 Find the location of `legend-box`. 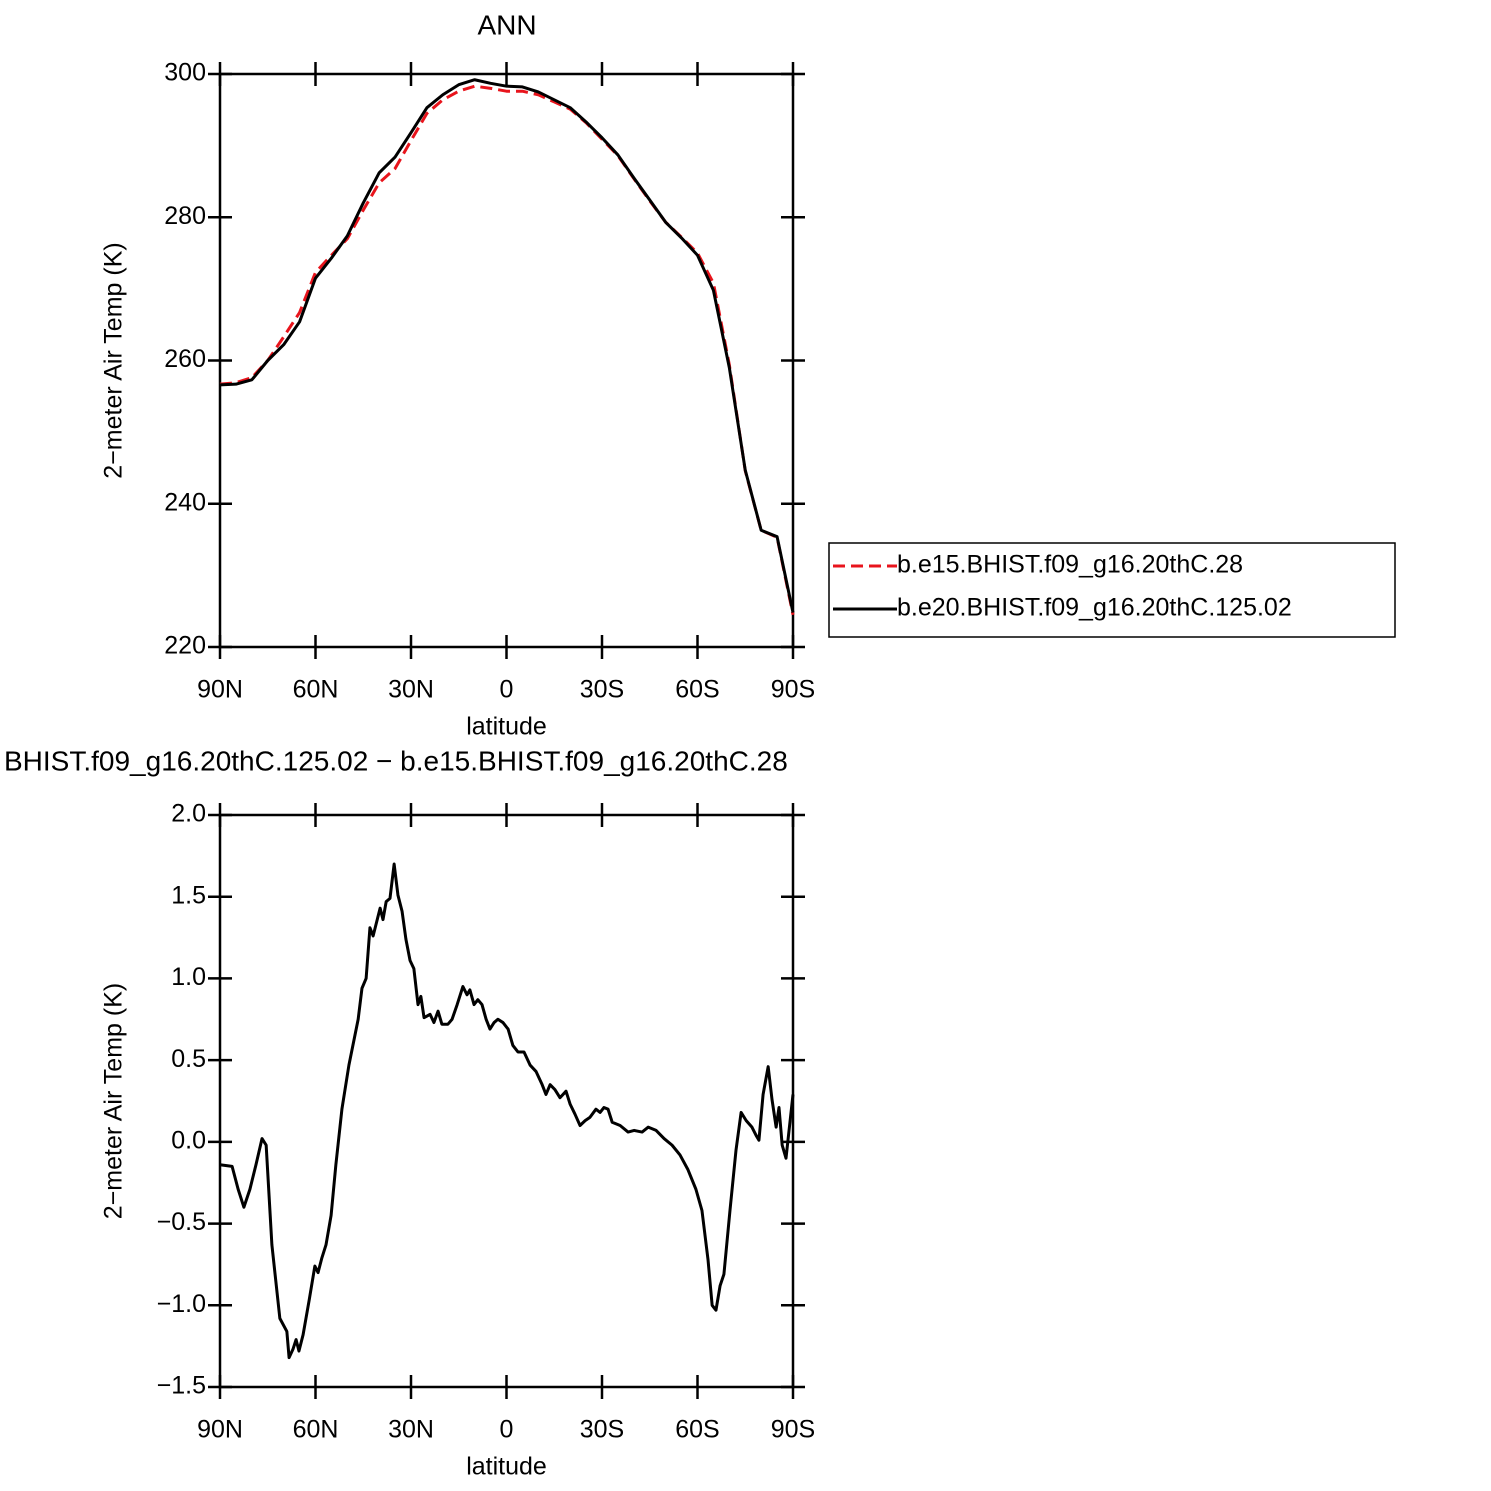

legend-box is located at coordinates (1112, 590).